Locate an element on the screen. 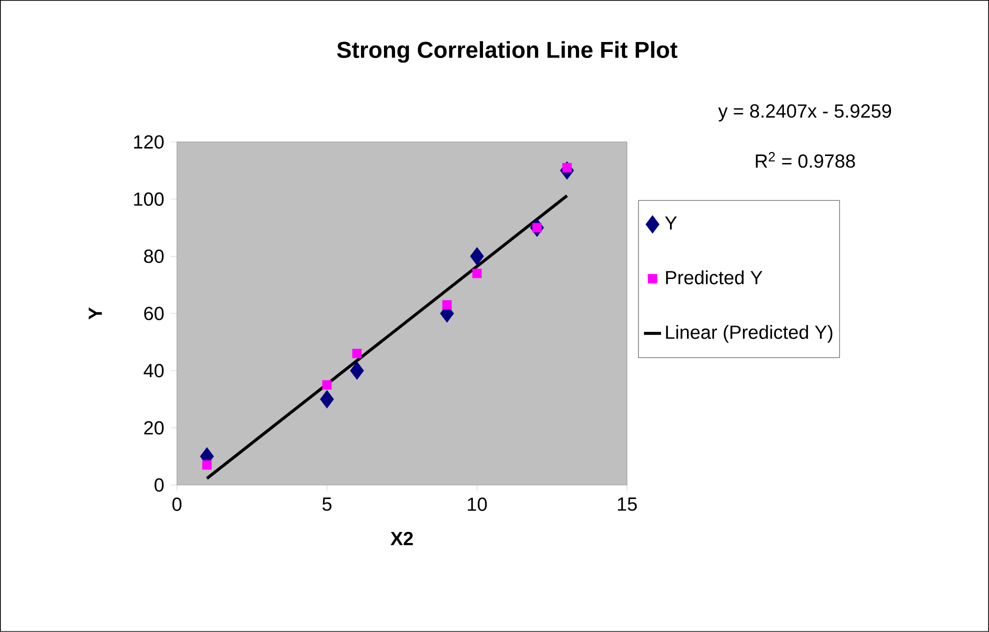 This screenshot has height=632, width=989. text: R$^{2}$ = 0.9788 is located at coordinates (805, 160).